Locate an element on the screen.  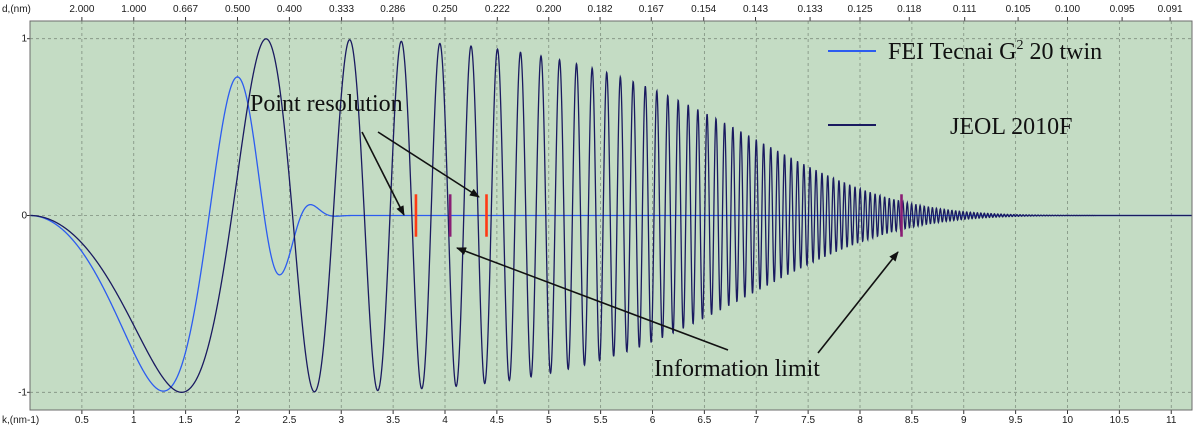
x-tick-label: 8.5 is located at coordinates (912, 420).